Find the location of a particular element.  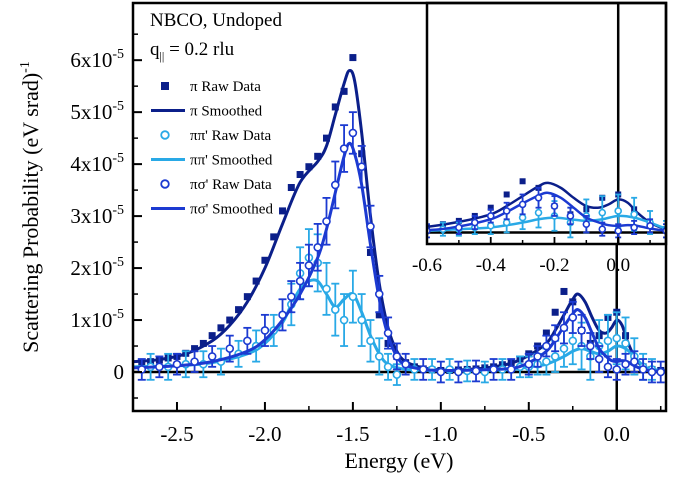

y-tick-mantissa: 2x10 is located at coordinates (91, 268).